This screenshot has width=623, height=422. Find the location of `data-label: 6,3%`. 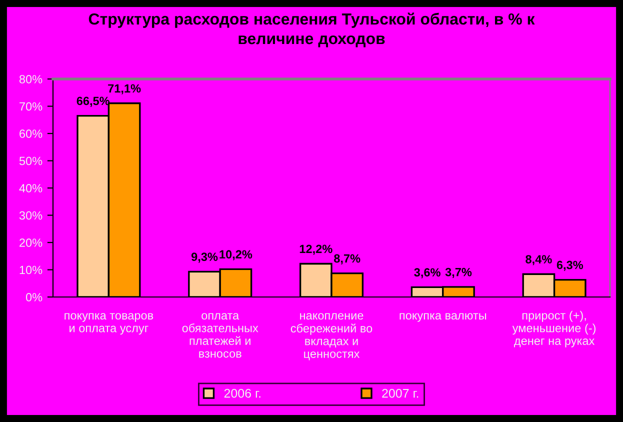

data-label: 6,3% is located at coordinates (570, 265).